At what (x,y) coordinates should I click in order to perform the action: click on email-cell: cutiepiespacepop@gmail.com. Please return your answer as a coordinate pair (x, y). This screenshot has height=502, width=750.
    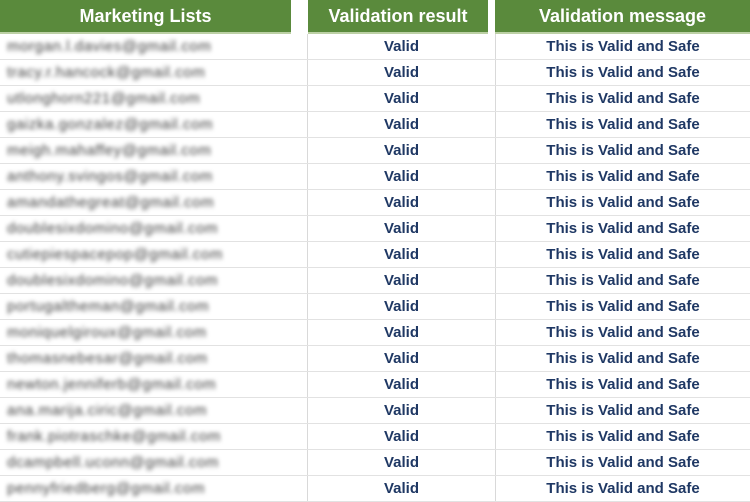
    Looking at the image, I should click on (154, 254).